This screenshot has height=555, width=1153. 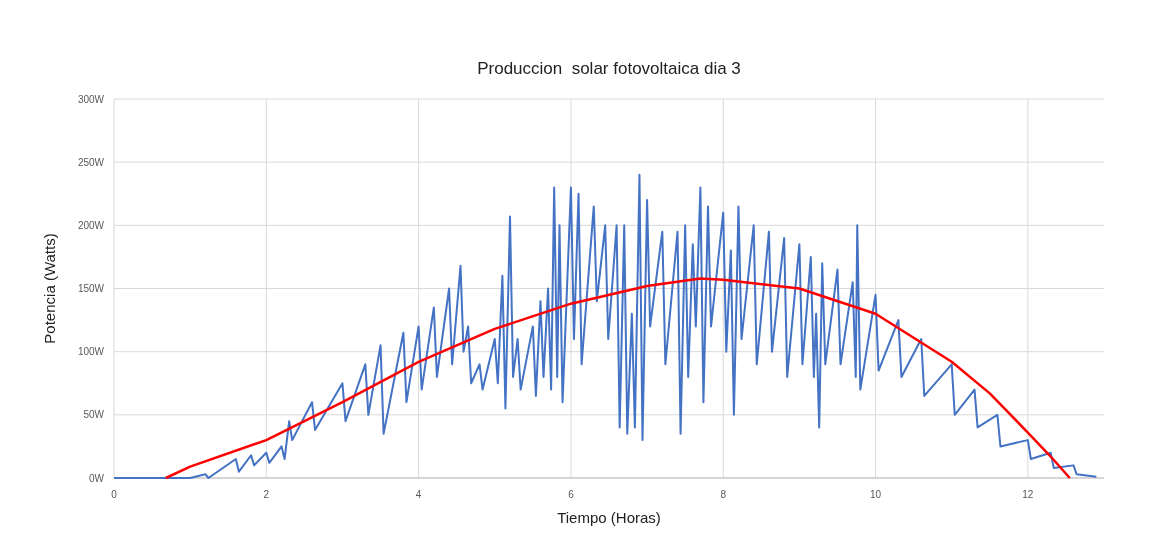 What do you see at coordinates (91, 99) in the screenshot?
I see `y-tick-label: 300W` at bounding box center [91, 99].